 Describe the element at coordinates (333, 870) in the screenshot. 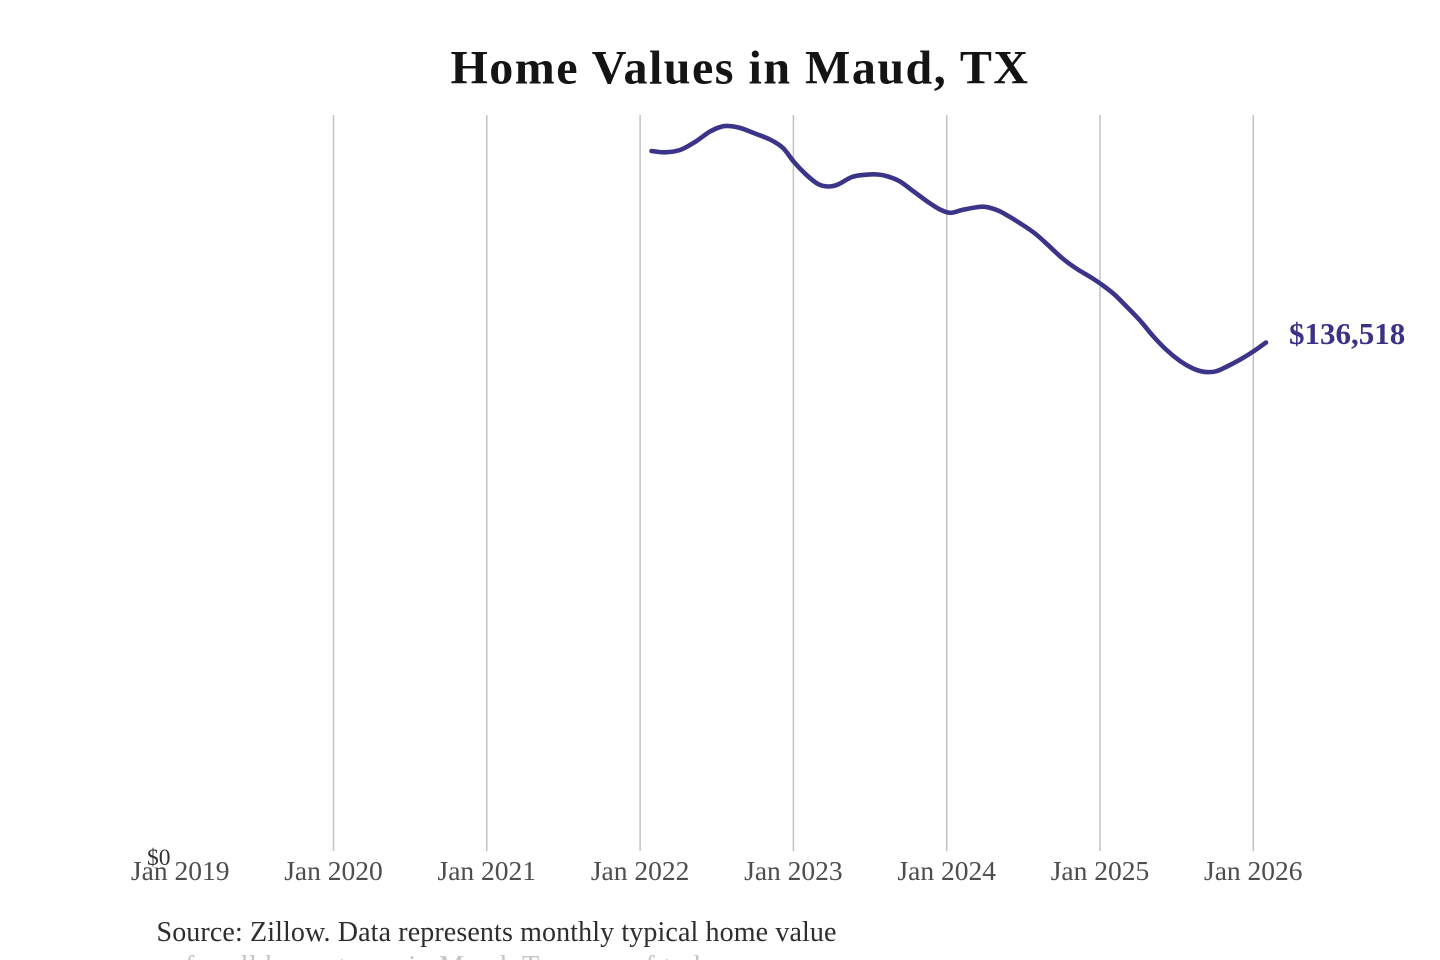

I see `svg-text: Jan 2020` at that location.